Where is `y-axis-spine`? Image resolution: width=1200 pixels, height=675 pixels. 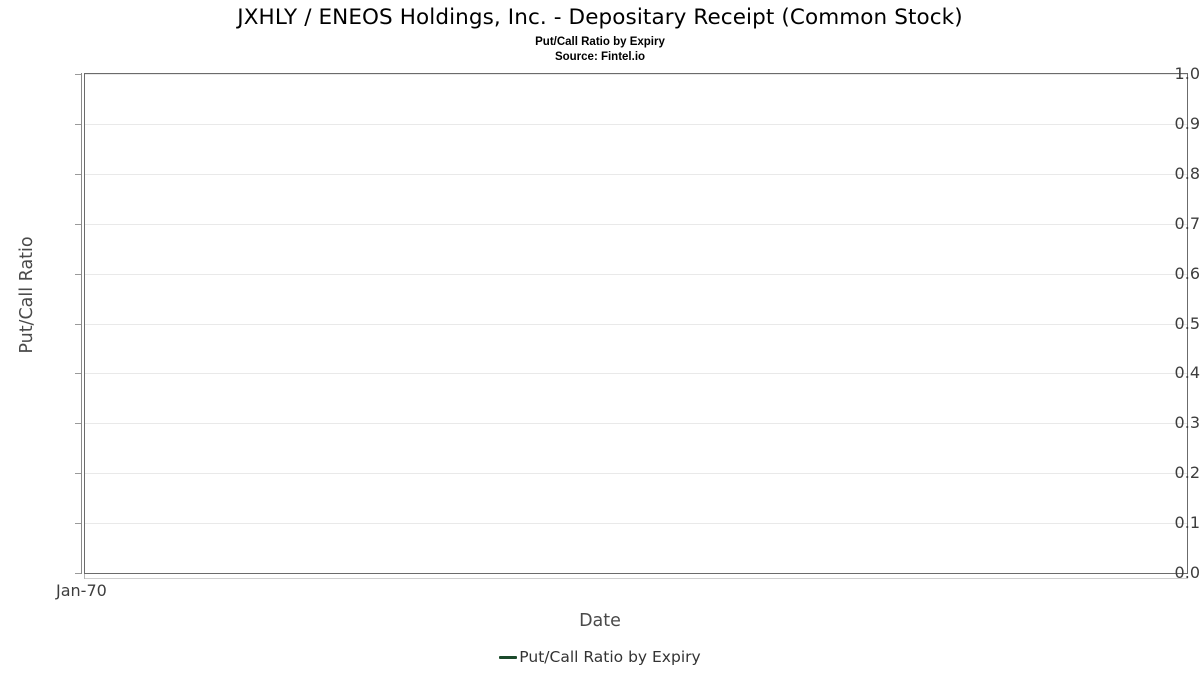 y-axis-spine is located at coordinates (81, 323).